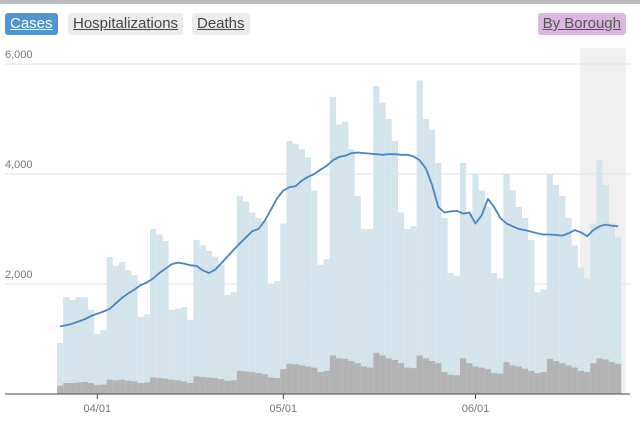  I want to click on tab-button: Deaths, so click(221, 24).